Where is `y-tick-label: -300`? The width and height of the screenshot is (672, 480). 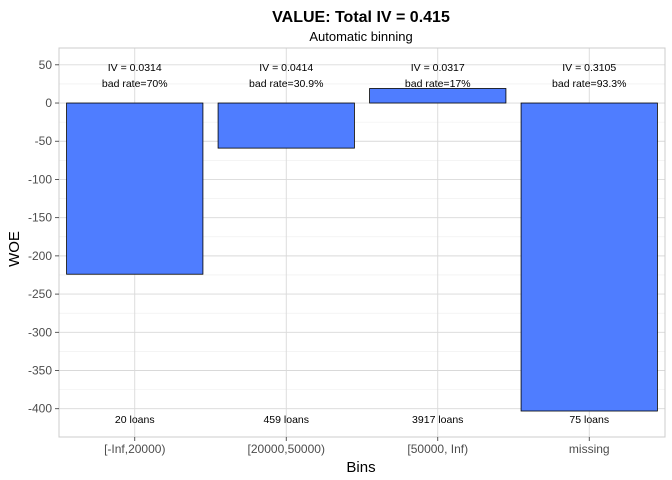
y-tick-label: -300 is located at coordinates (40, 332).